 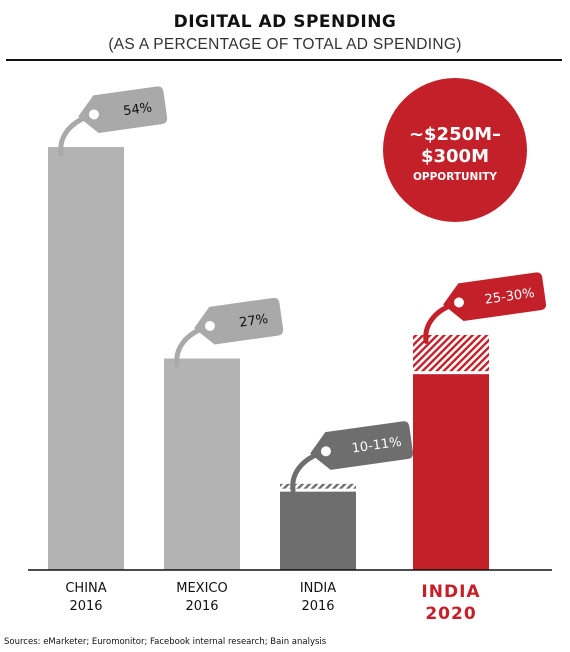 I want to click on x-label-1-line1: MEXICO, so click(x=201, y=588).